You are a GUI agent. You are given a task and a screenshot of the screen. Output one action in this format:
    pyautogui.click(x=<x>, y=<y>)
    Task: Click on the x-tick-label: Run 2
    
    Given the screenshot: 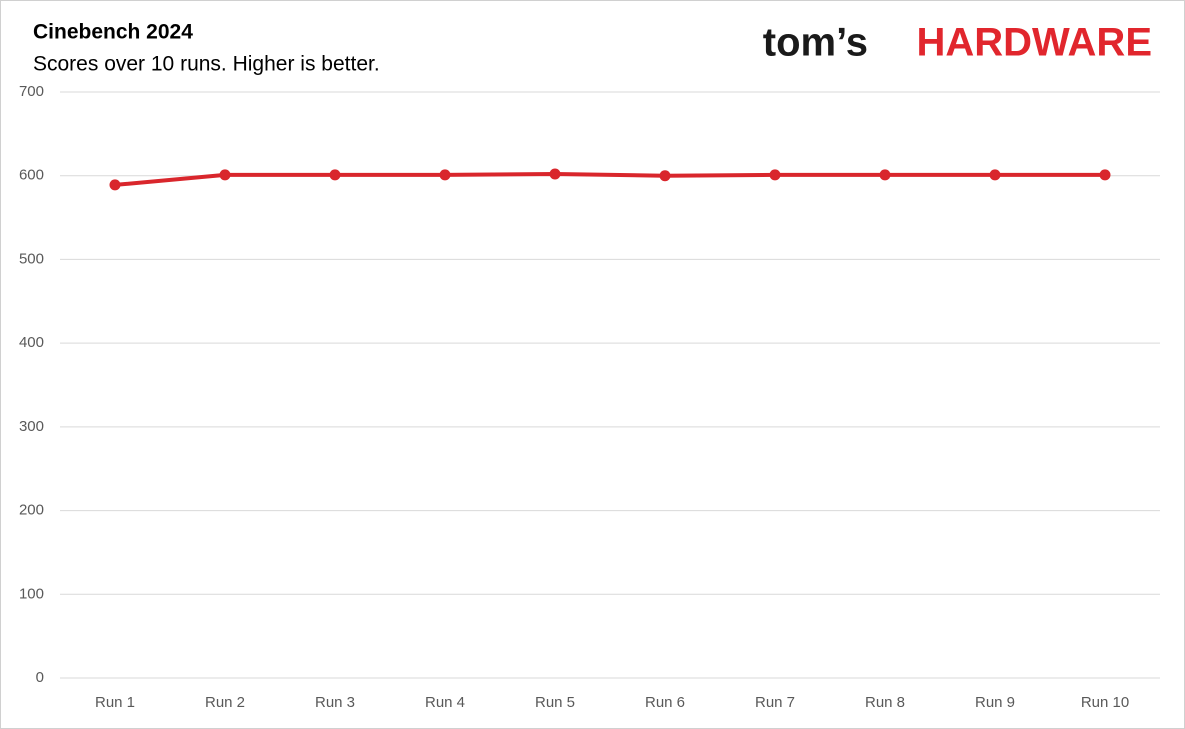 What is the action you would take?
    pyautogui.click(x=225, y=702)
    